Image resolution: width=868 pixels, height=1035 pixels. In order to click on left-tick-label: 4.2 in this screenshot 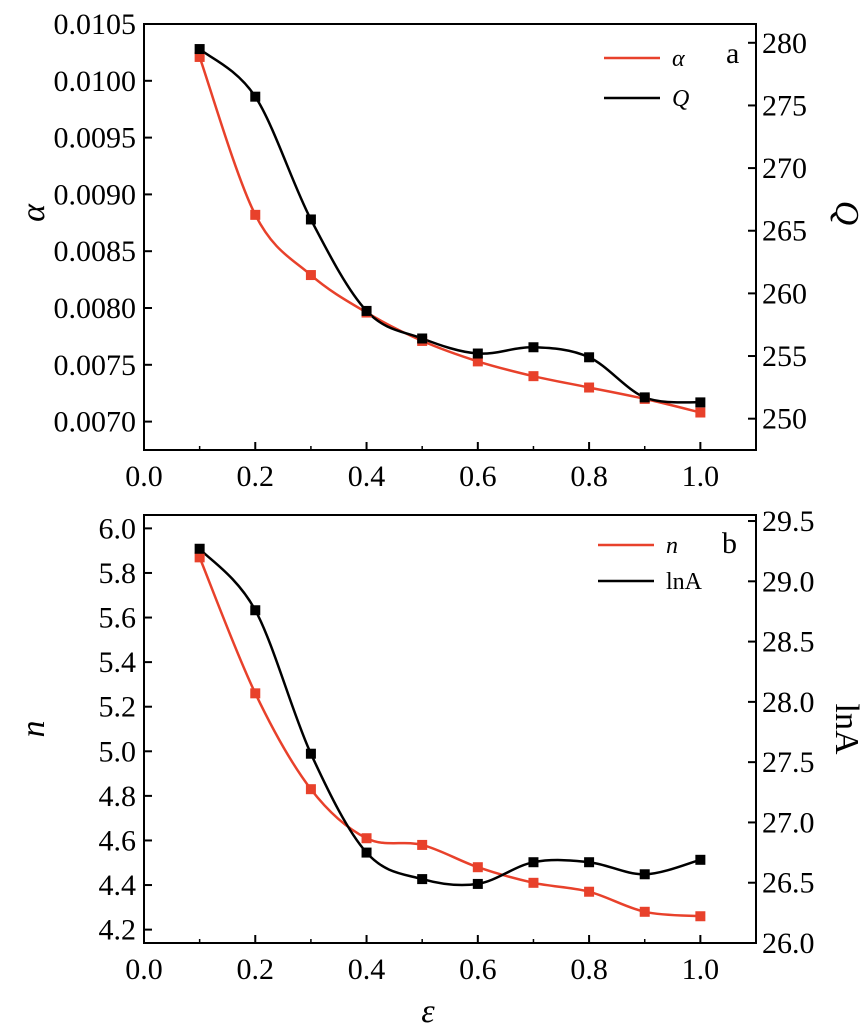, I will do `click(118, 930)`.